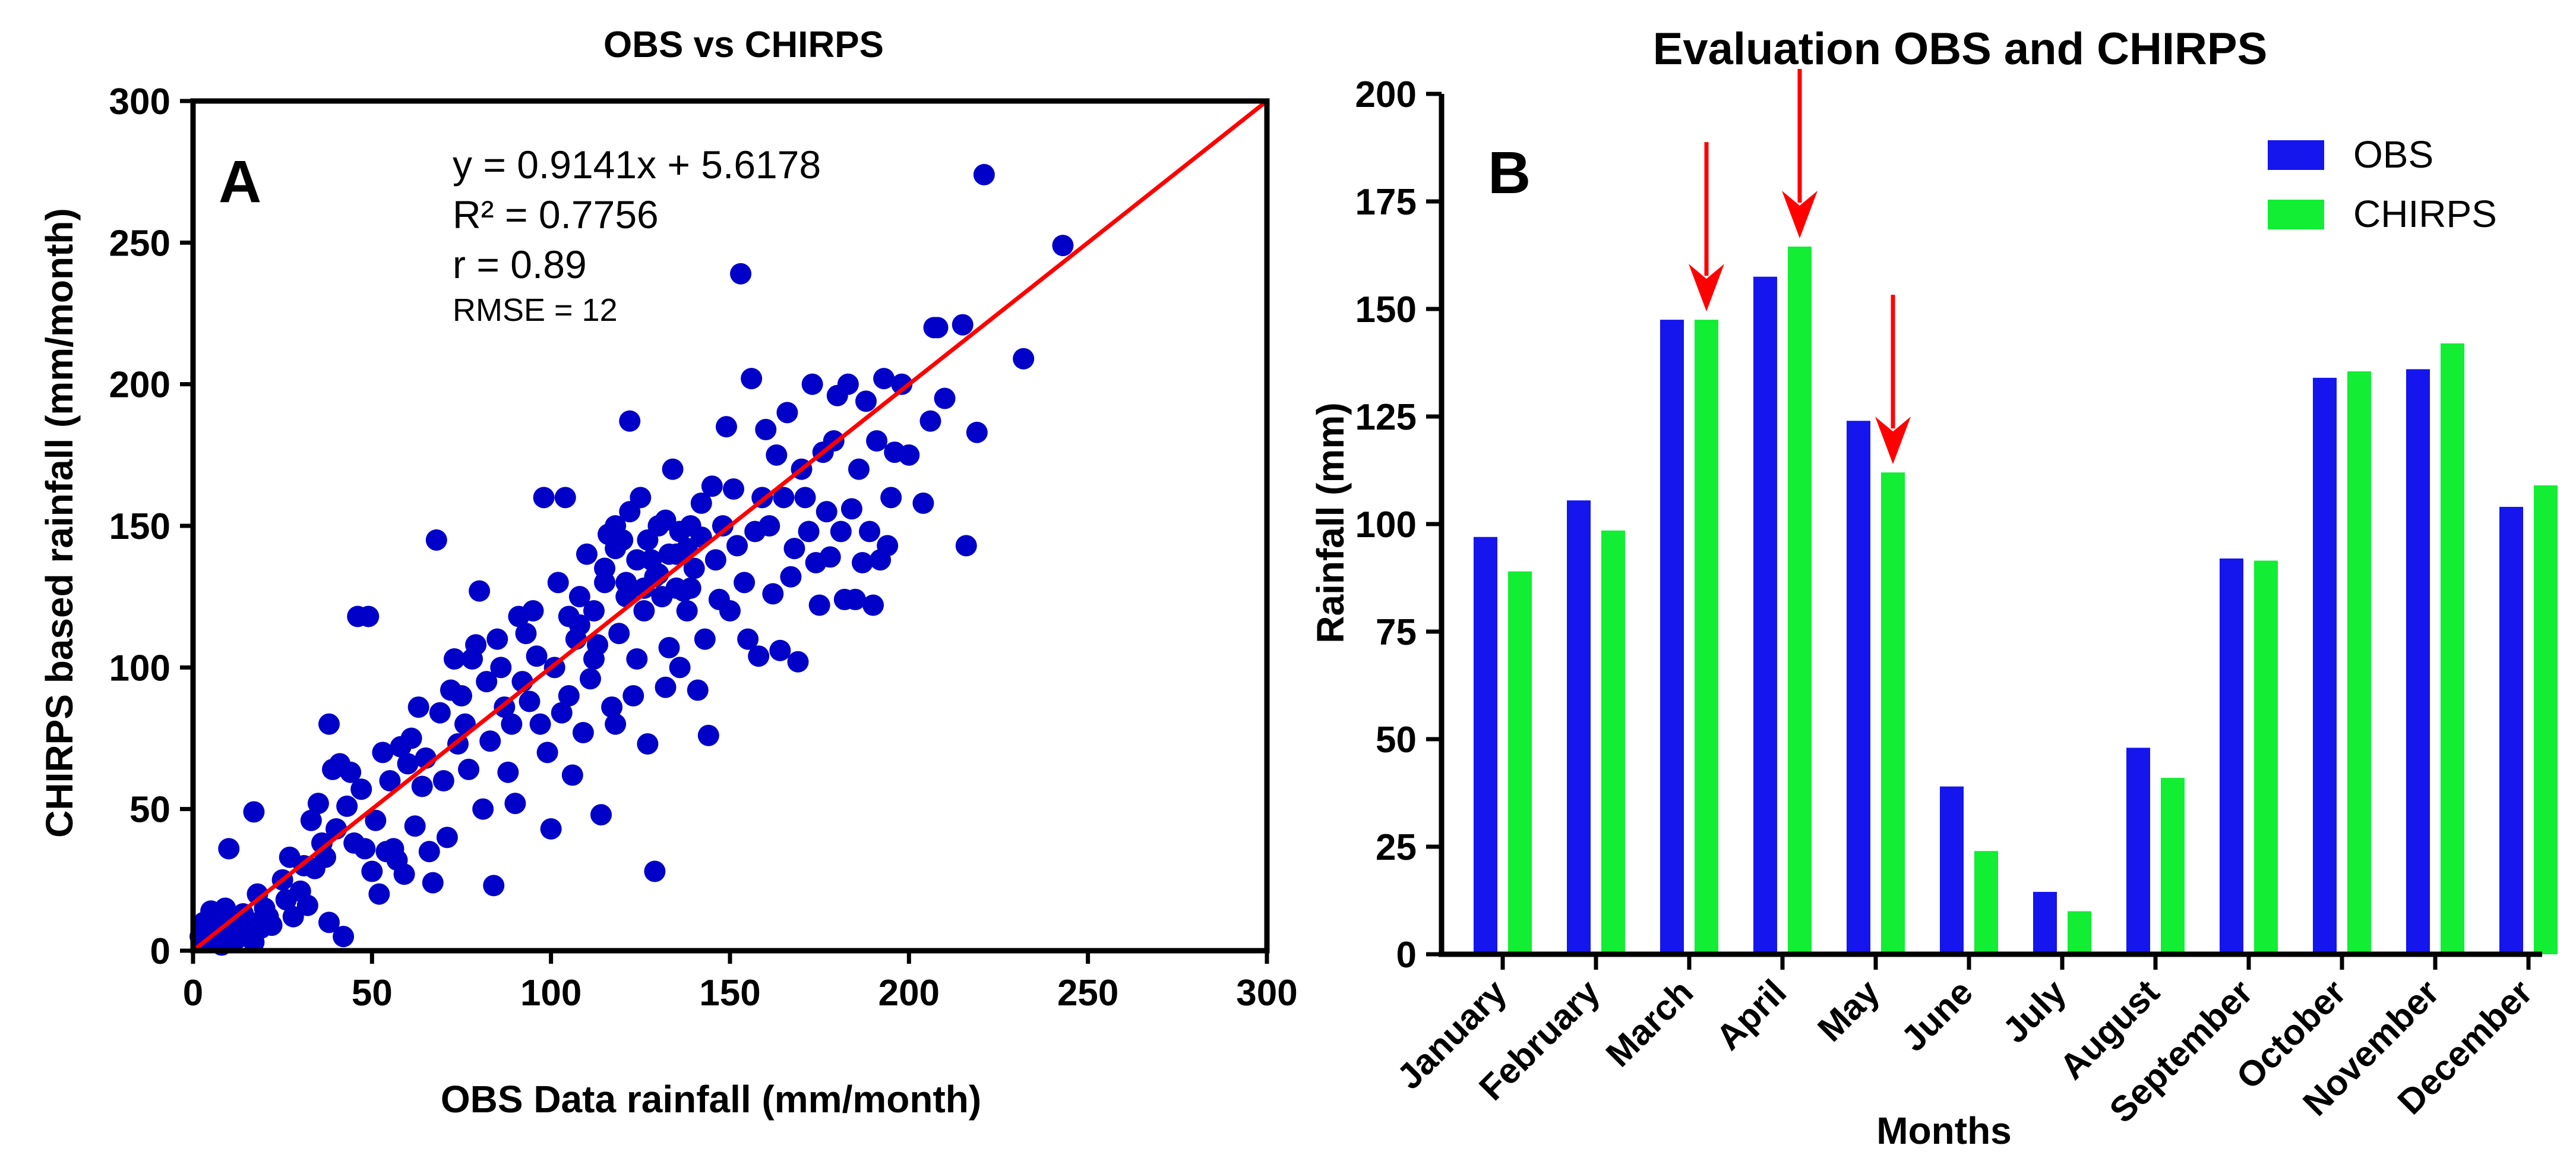 This screenshot has height=1164, width=2576. I want to click on legend: OBS CHIRPS, so click(2382, 184).